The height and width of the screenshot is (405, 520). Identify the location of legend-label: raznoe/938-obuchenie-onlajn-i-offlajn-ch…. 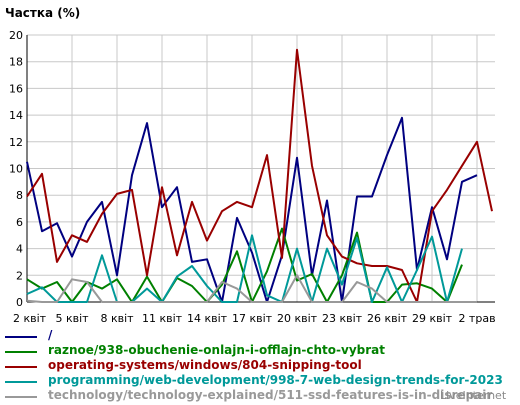
(216, 350).